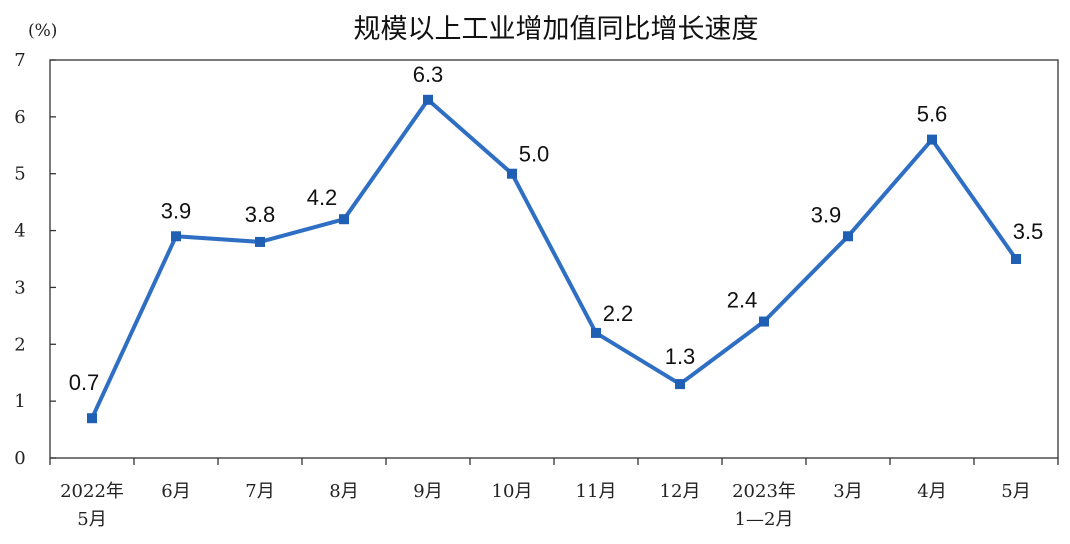  What do you see at coordinates (427, 491) in the screenshot?
I see `x-tick-label: 9月` at bounding box center [427, 491].